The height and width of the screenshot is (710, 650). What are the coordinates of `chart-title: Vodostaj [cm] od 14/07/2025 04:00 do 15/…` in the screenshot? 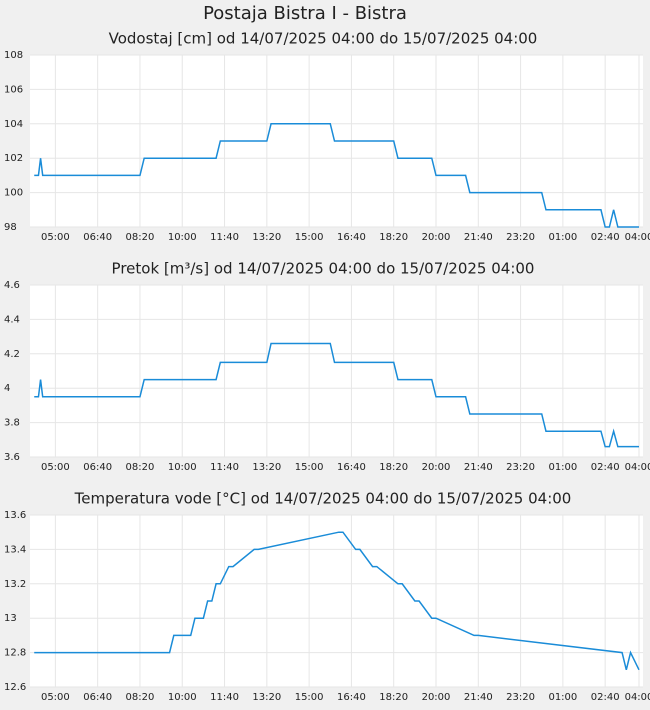 It's located at (323, 39).